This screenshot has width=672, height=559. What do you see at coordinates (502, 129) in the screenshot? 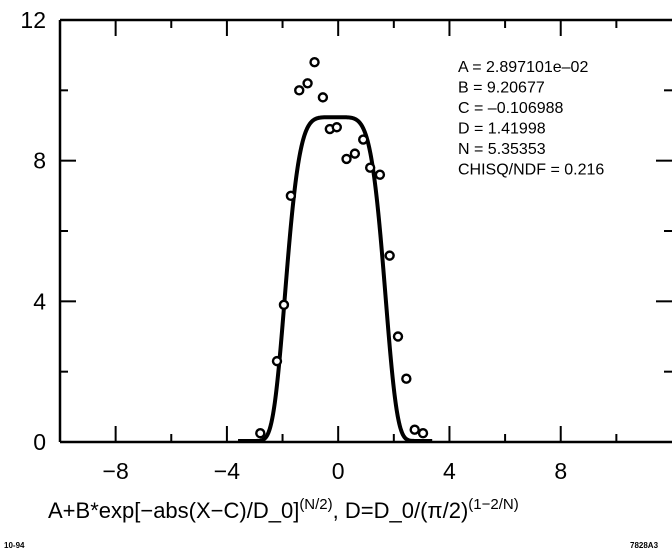
I see `fit-parameter-line: D = 1.41998` at bounding box center [502, 129].